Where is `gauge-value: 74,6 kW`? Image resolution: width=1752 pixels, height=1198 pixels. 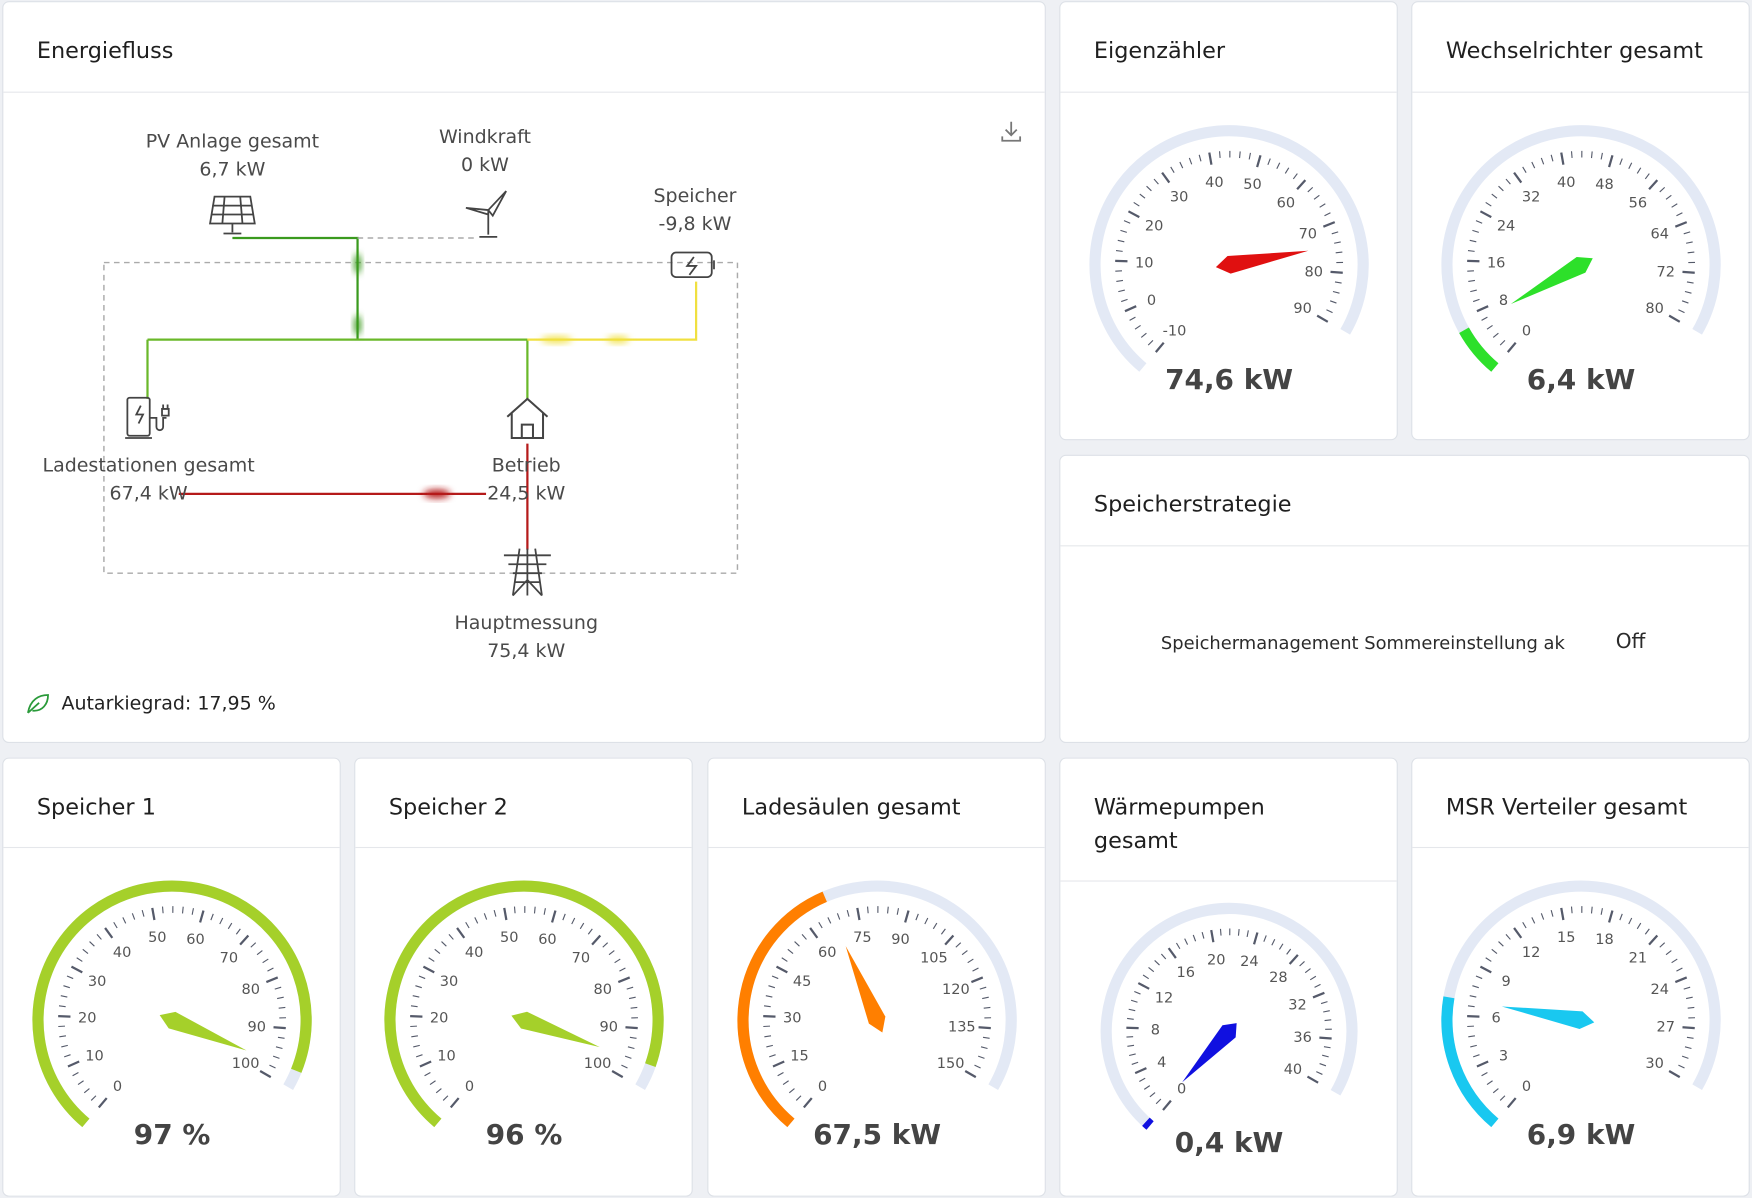 gauge-value: 74,6 kW is located at coordinates (1229, 379).